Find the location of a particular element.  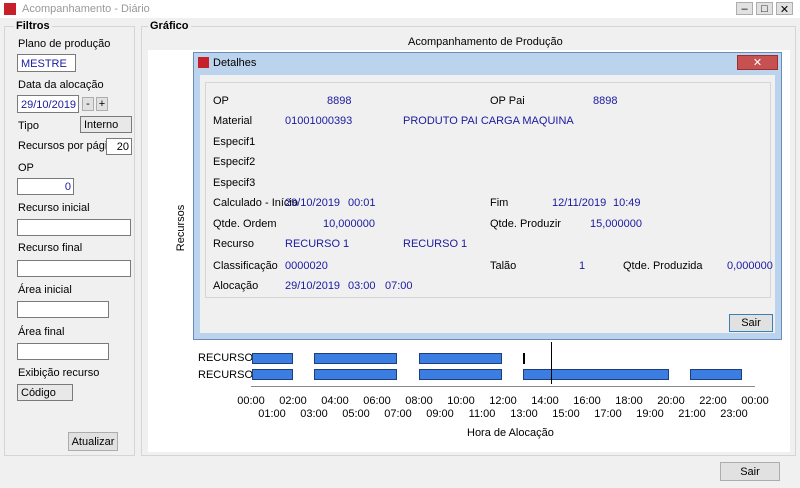

update-button: Atualizar is located at coordinates (93, 441).